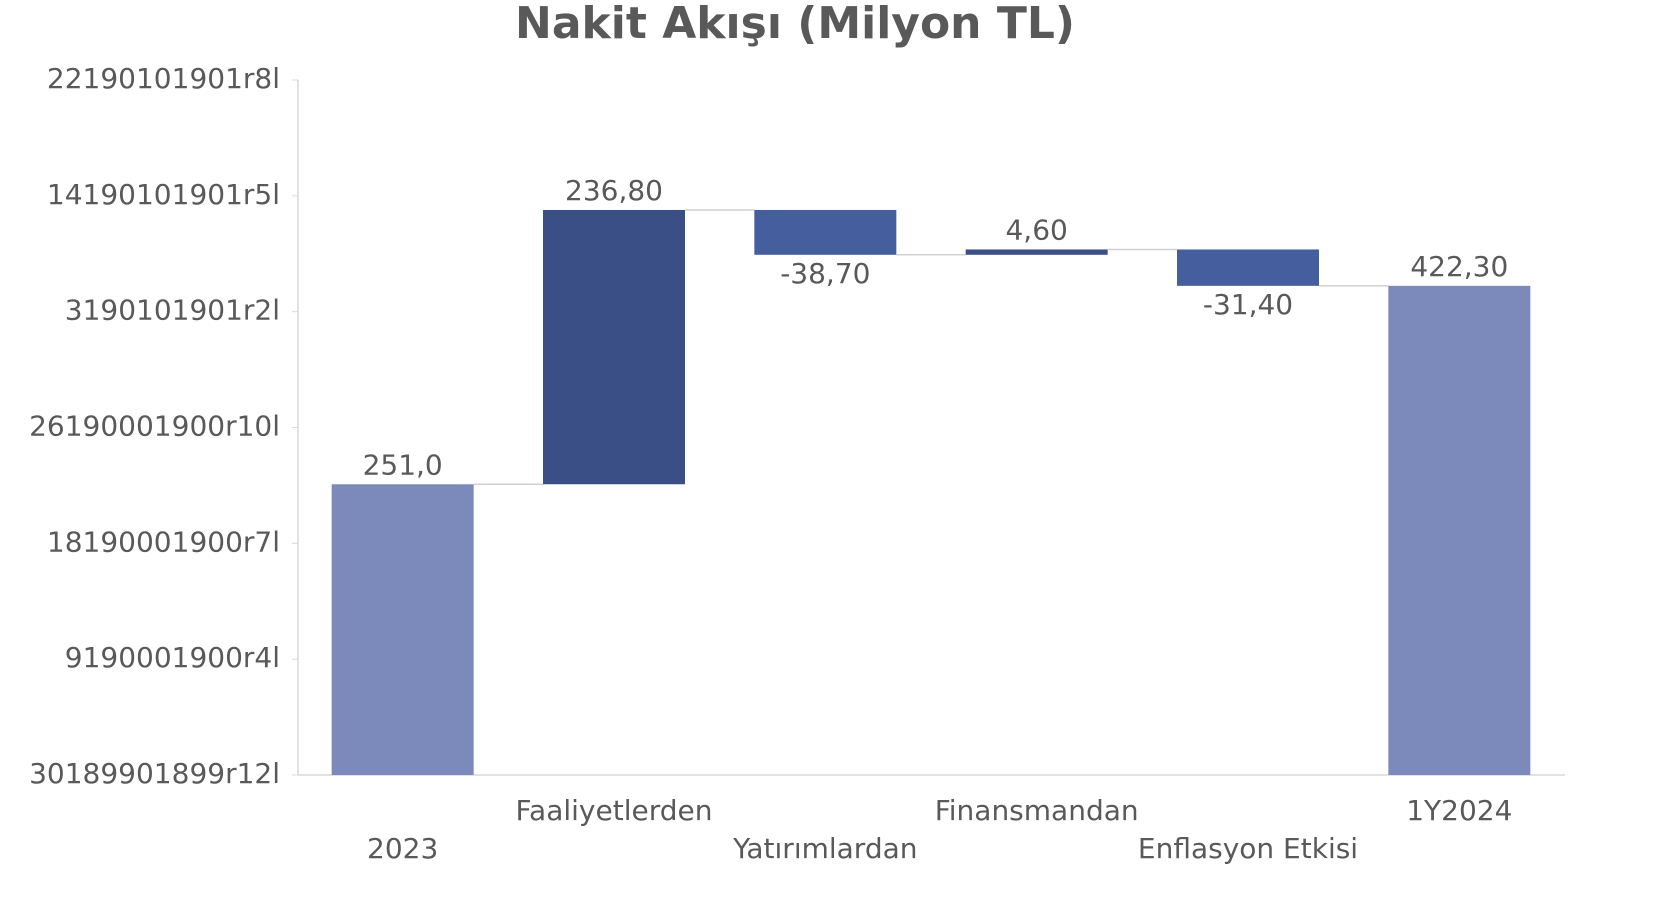 Image resolution: width=1664 pixels, height=923 pixels. What do you see at coordinates (163, 194) in the screenshot?
I see `y-tick-label: 14190101901r5l` at bounding box center [163, 194].